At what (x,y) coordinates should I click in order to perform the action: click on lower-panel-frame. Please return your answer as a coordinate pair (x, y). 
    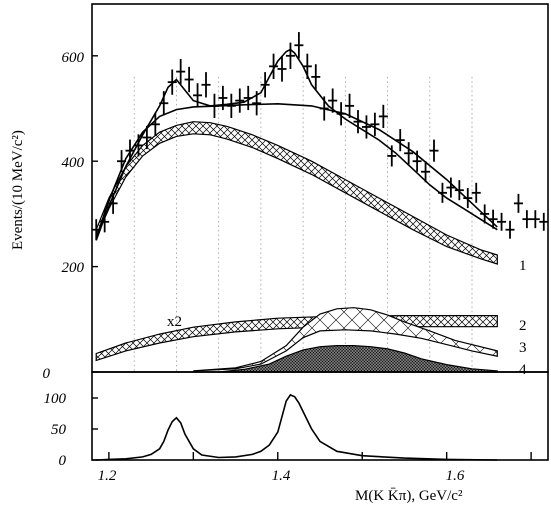
    Looking at the image, I should click on (320, 416).